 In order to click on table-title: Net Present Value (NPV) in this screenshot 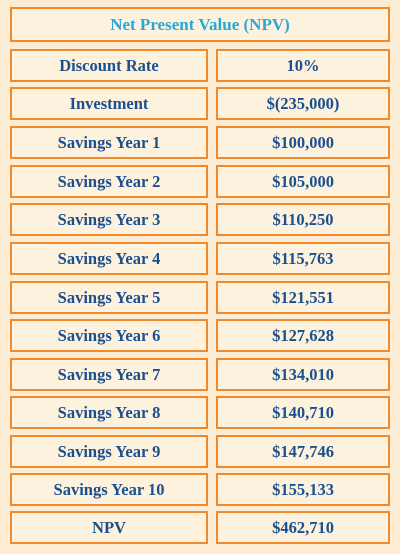, I will do `click(200, 24)`.